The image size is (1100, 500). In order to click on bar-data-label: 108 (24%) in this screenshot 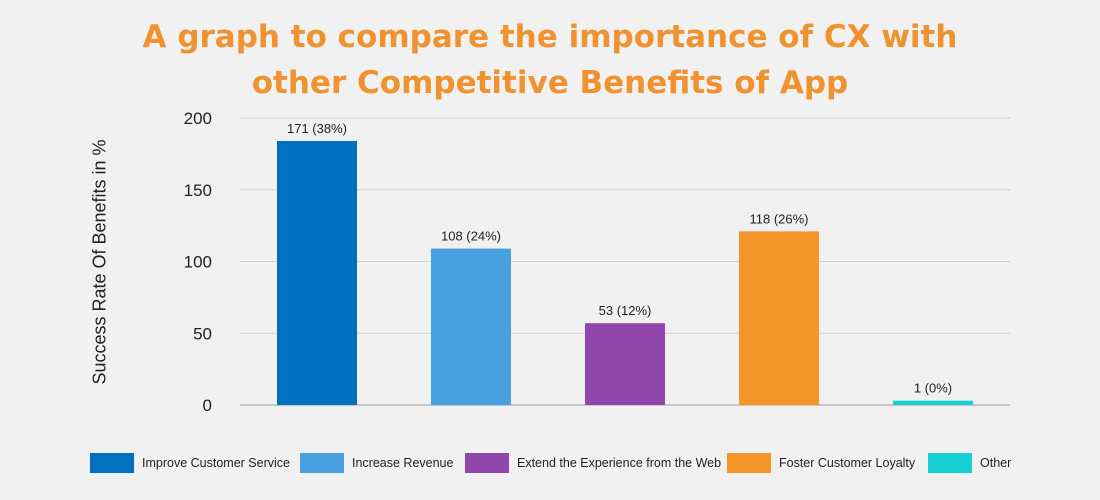, I will do `click(471, 236)`.